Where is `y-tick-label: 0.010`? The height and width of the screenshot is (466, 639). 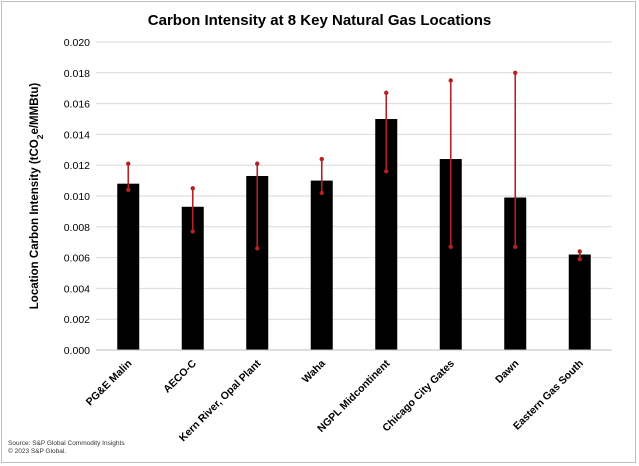
y-tick-label: 0.010 is located at coordinates (77, 197).